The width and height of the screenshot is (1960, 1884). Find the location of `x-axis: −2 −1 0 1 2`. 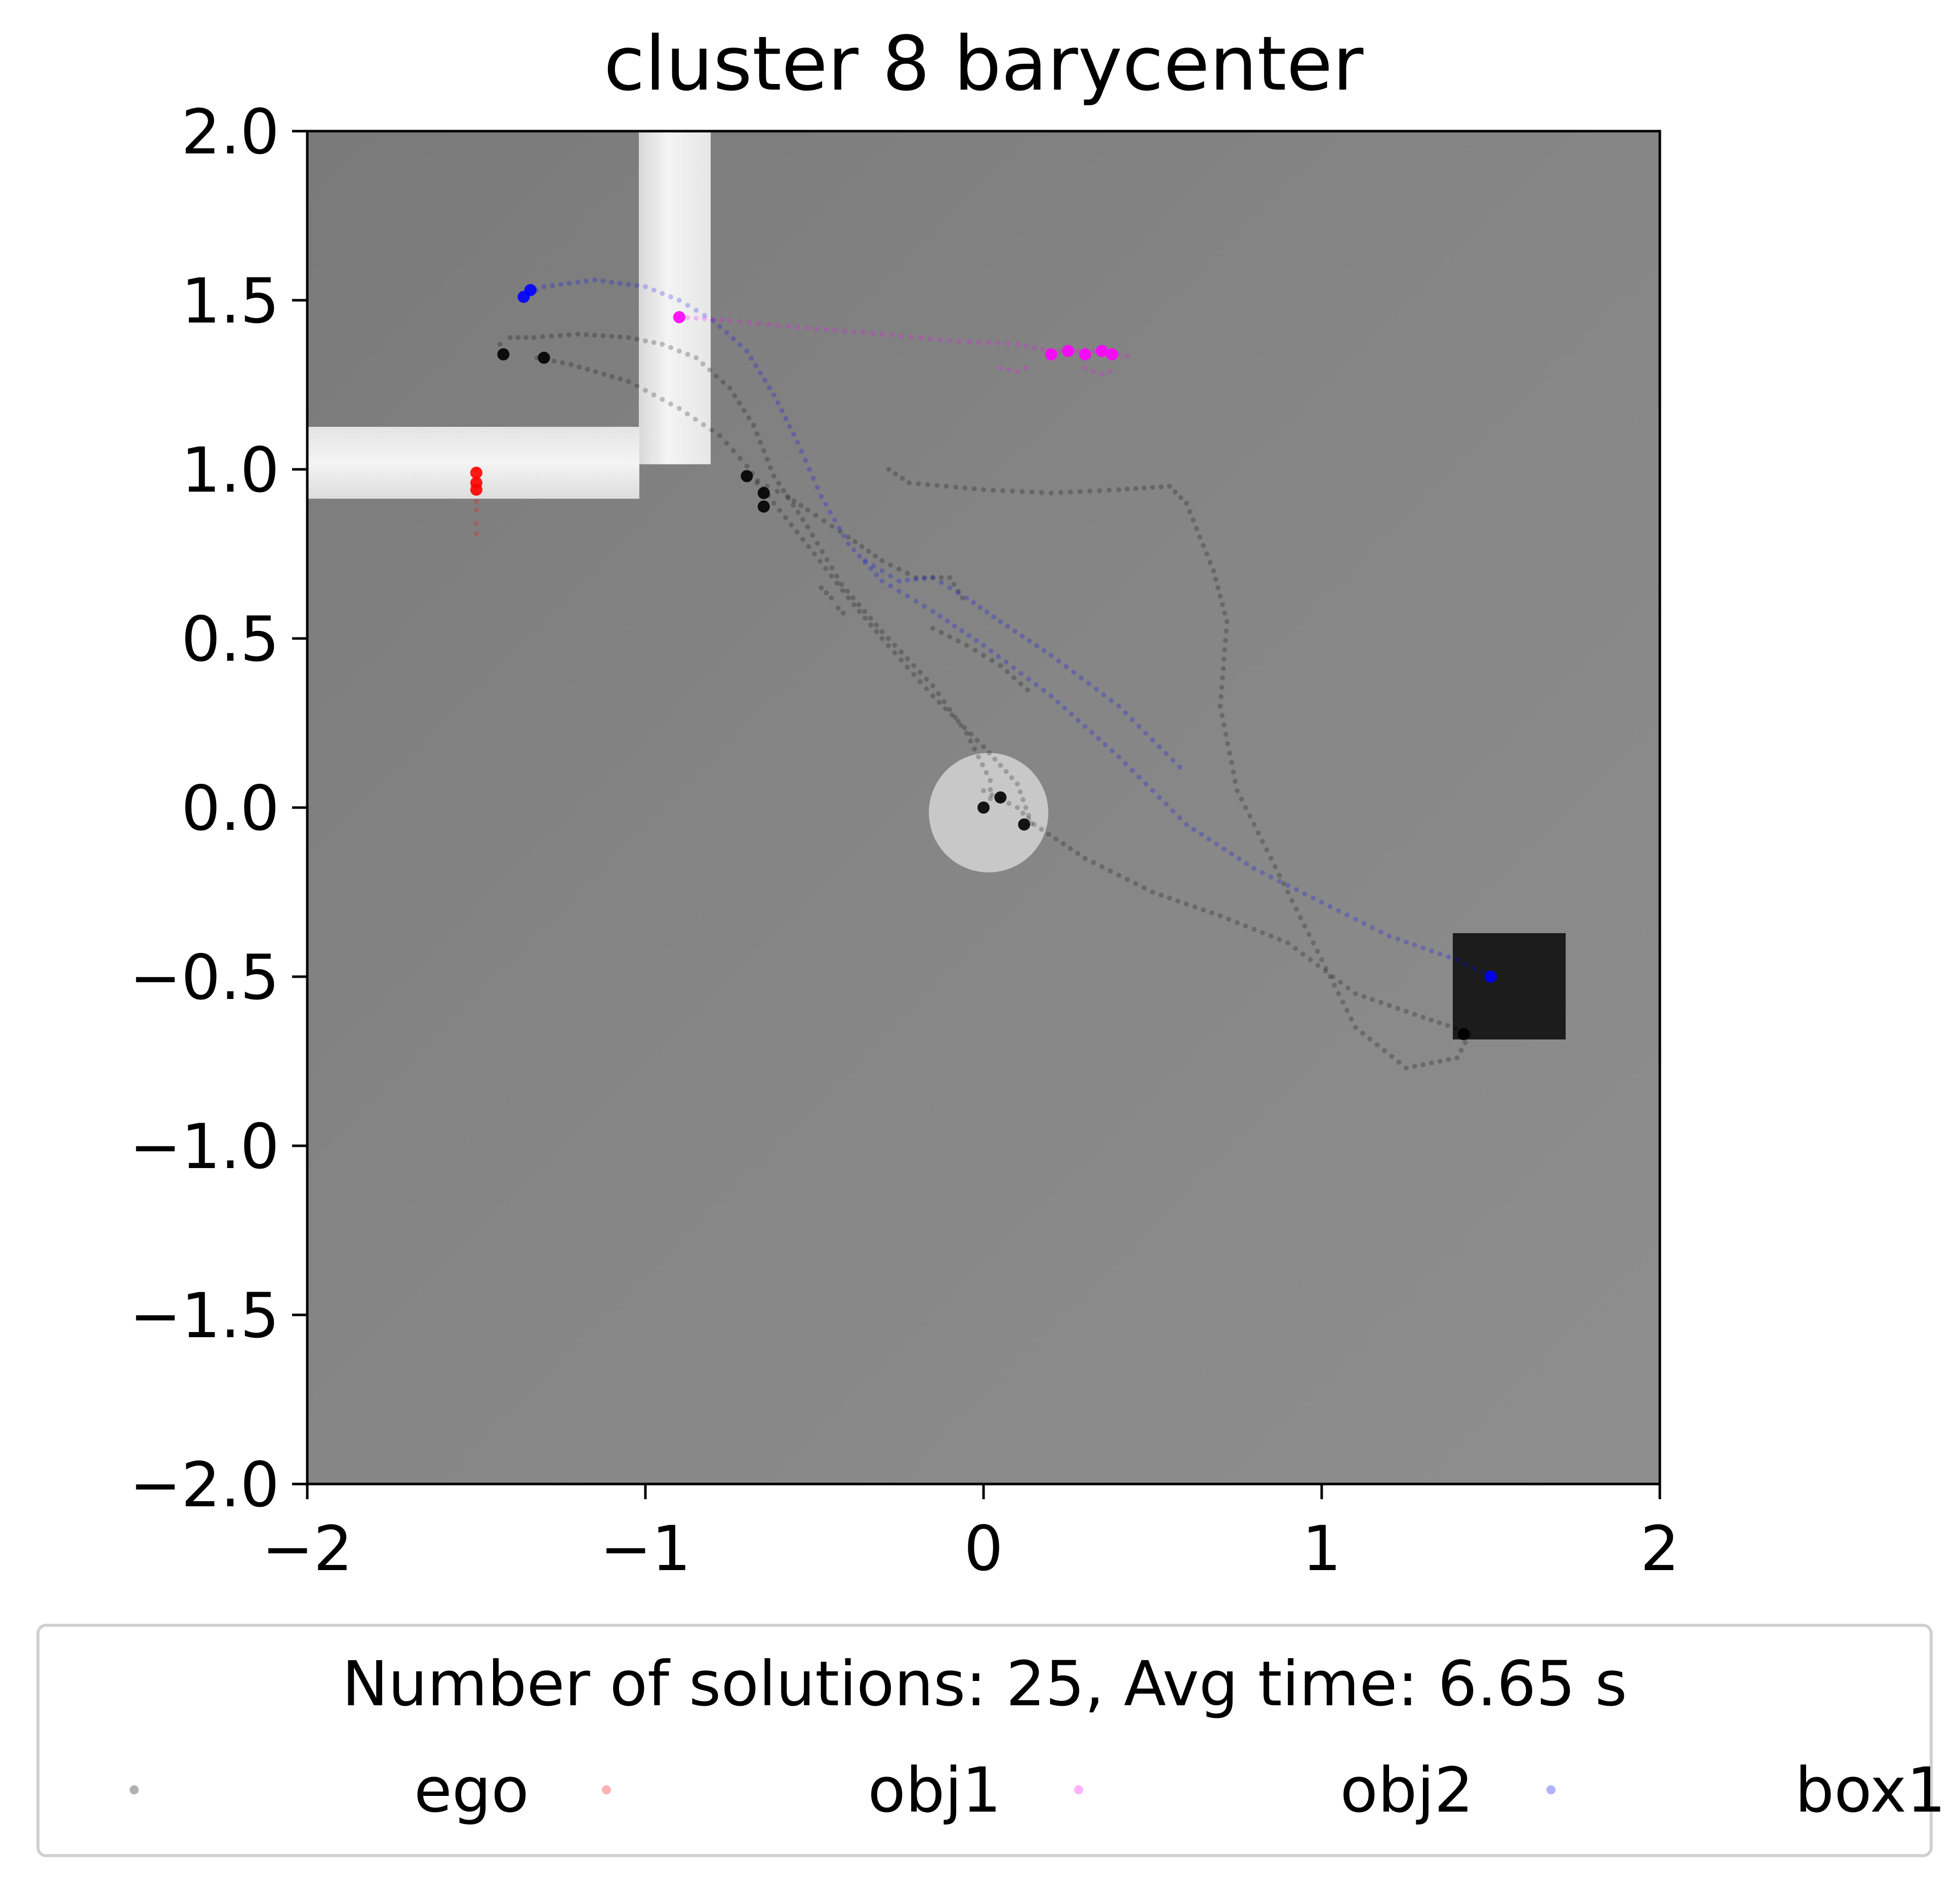

x-axis: −2 −1 0 1 2 is located at coordinates (971, 1534).